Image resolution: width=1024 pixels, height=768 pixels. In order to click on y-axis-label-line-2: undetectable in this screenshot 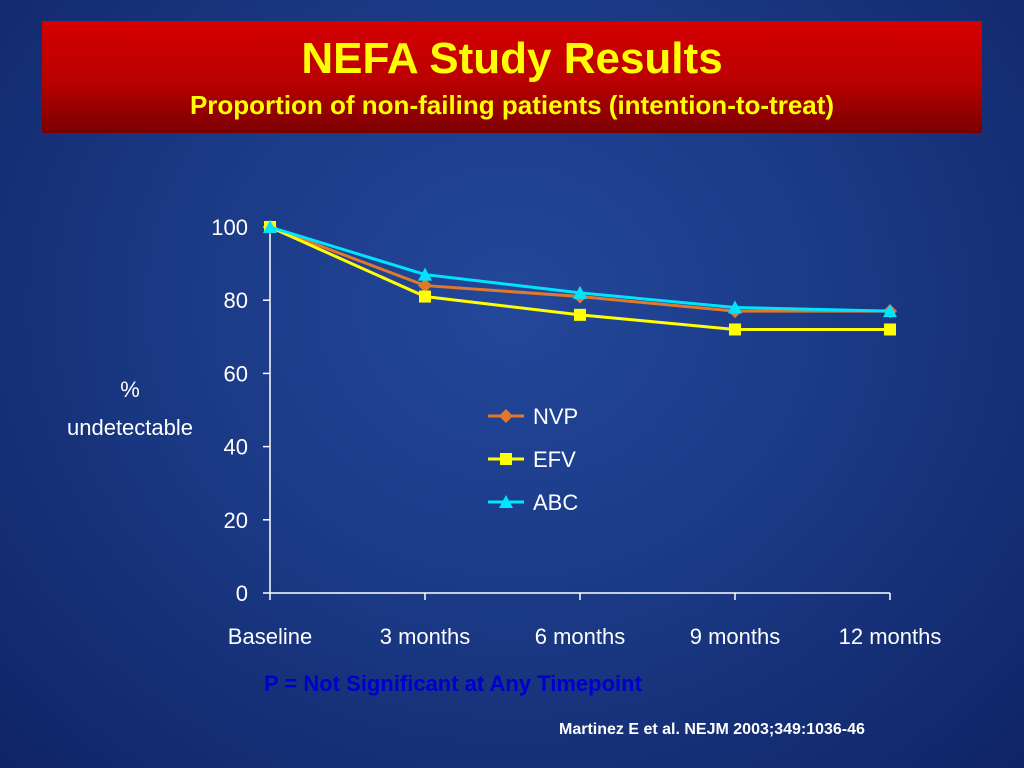, I will do `click(130, 427)`.